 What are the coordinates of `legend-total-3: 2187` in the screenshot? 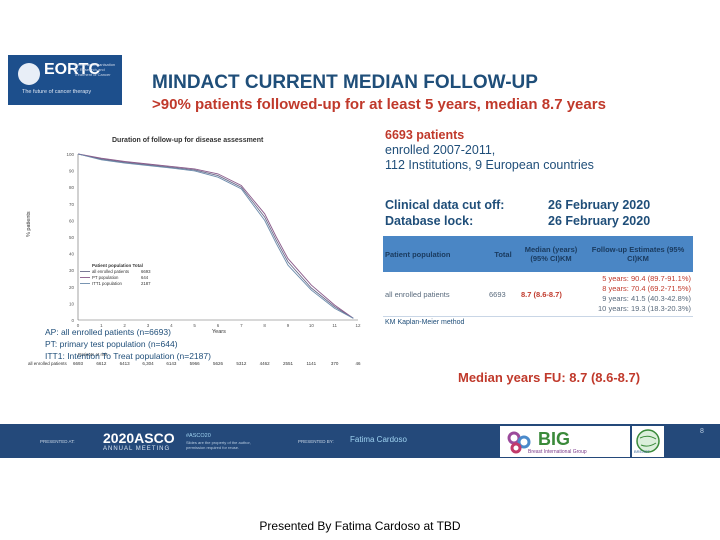 It's located at (146, 283).